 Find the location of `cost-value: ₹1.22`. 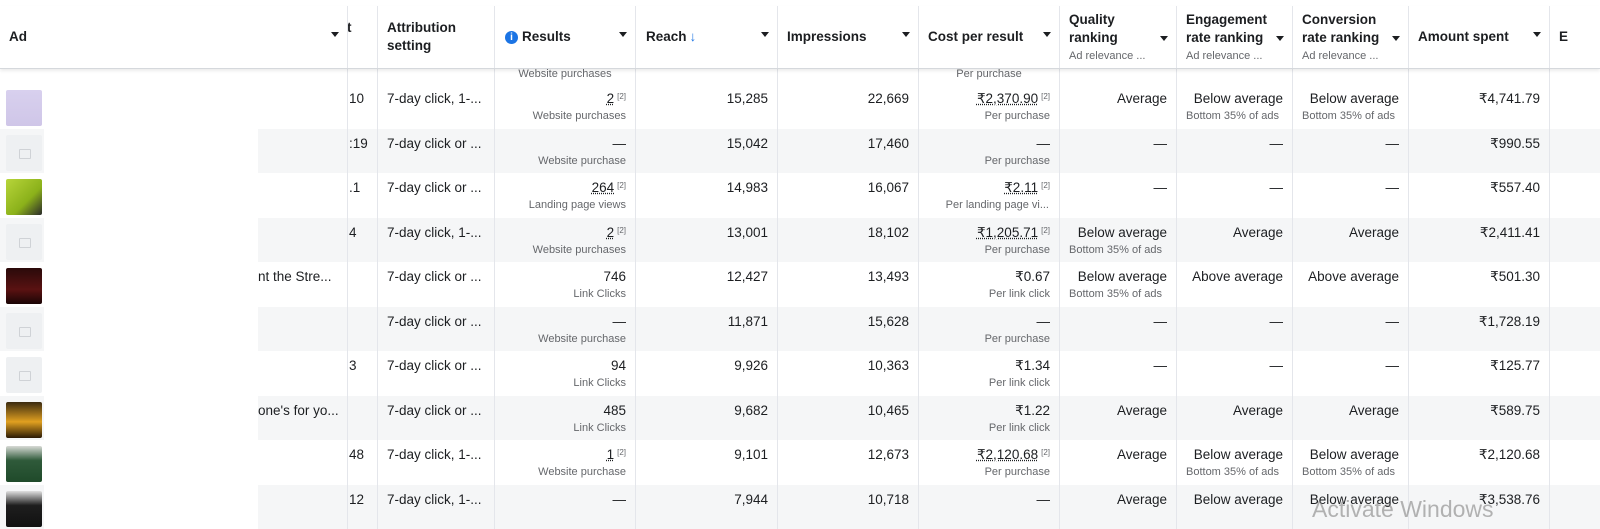

cost-value: ₹1.22 is located at coordinates (1032, 411).